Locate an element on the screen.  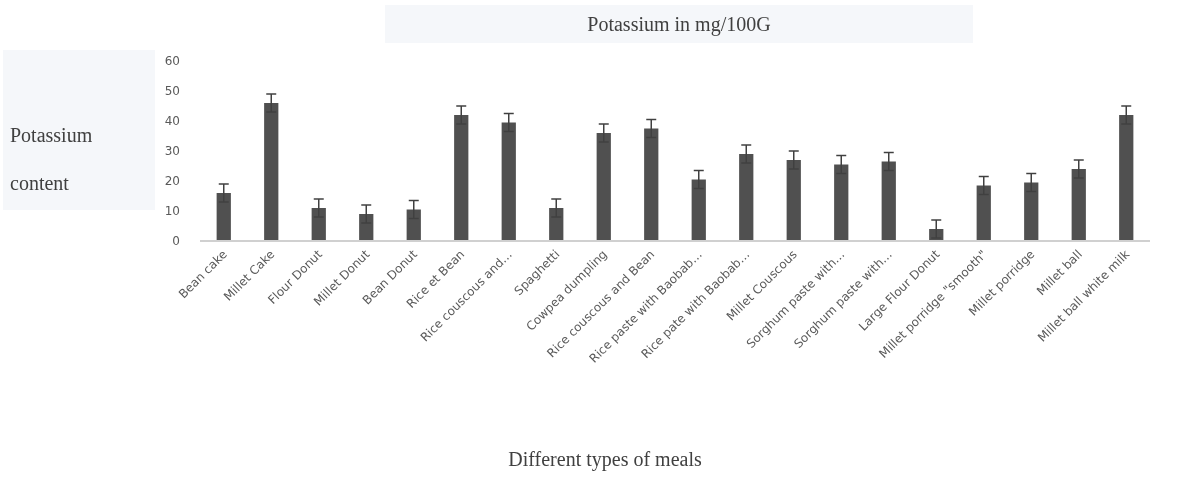
y-tick-label: 50 is located at coordinates (172, 91).